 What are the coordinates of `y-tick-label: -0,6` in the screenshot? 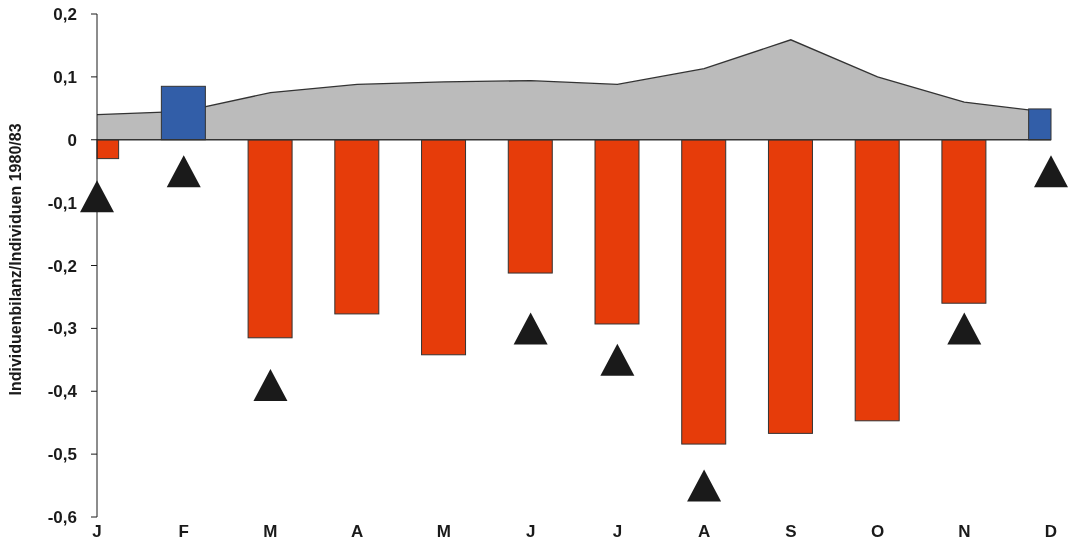 It's located at (62, 518).